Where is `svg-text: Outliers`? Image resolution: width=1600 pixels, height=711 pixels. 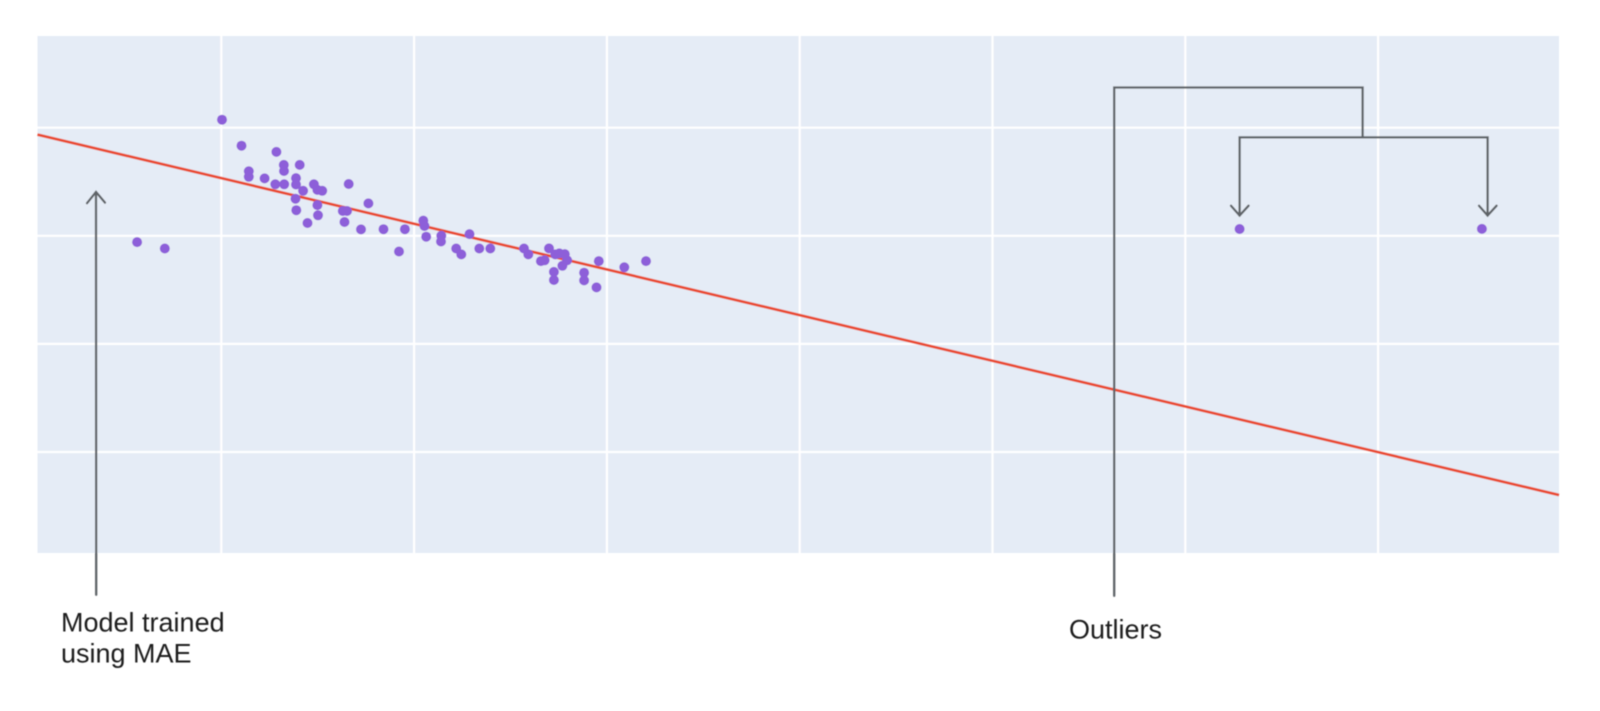
svg-text: Outliers is located at coordinates (1115, 630).